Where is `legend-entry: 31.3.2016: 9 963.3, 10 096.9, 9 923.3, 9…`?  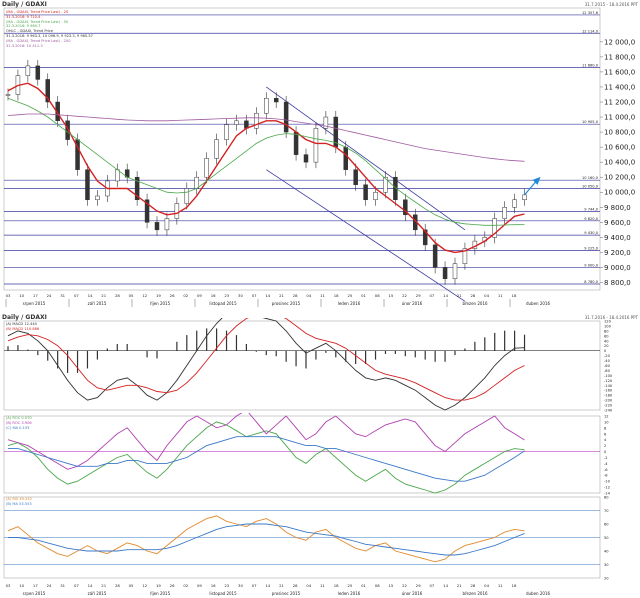 legend-entry: 31.3.2016: 9 963.3, 10 096.9, 9 923.3, 9… is located at coordinates (49, 35).